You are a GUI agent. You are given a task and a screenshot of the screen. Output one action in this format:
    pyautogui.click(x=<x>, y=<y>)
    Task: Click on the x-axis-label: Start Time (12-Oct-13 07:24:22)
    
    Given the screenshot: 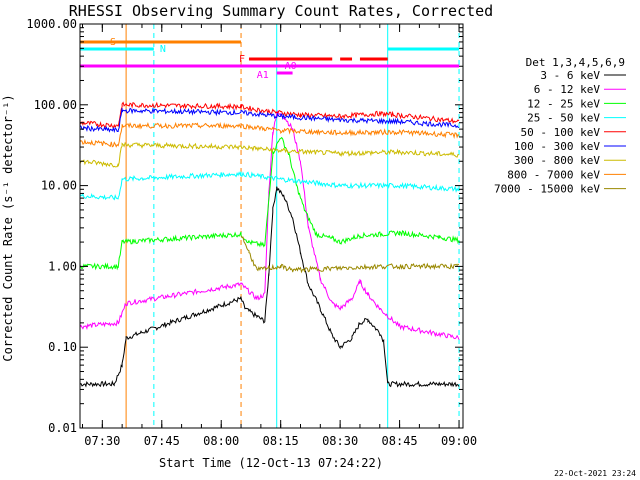 What is the action you would take?
    pyautogui.click(x=271, y=463)
    